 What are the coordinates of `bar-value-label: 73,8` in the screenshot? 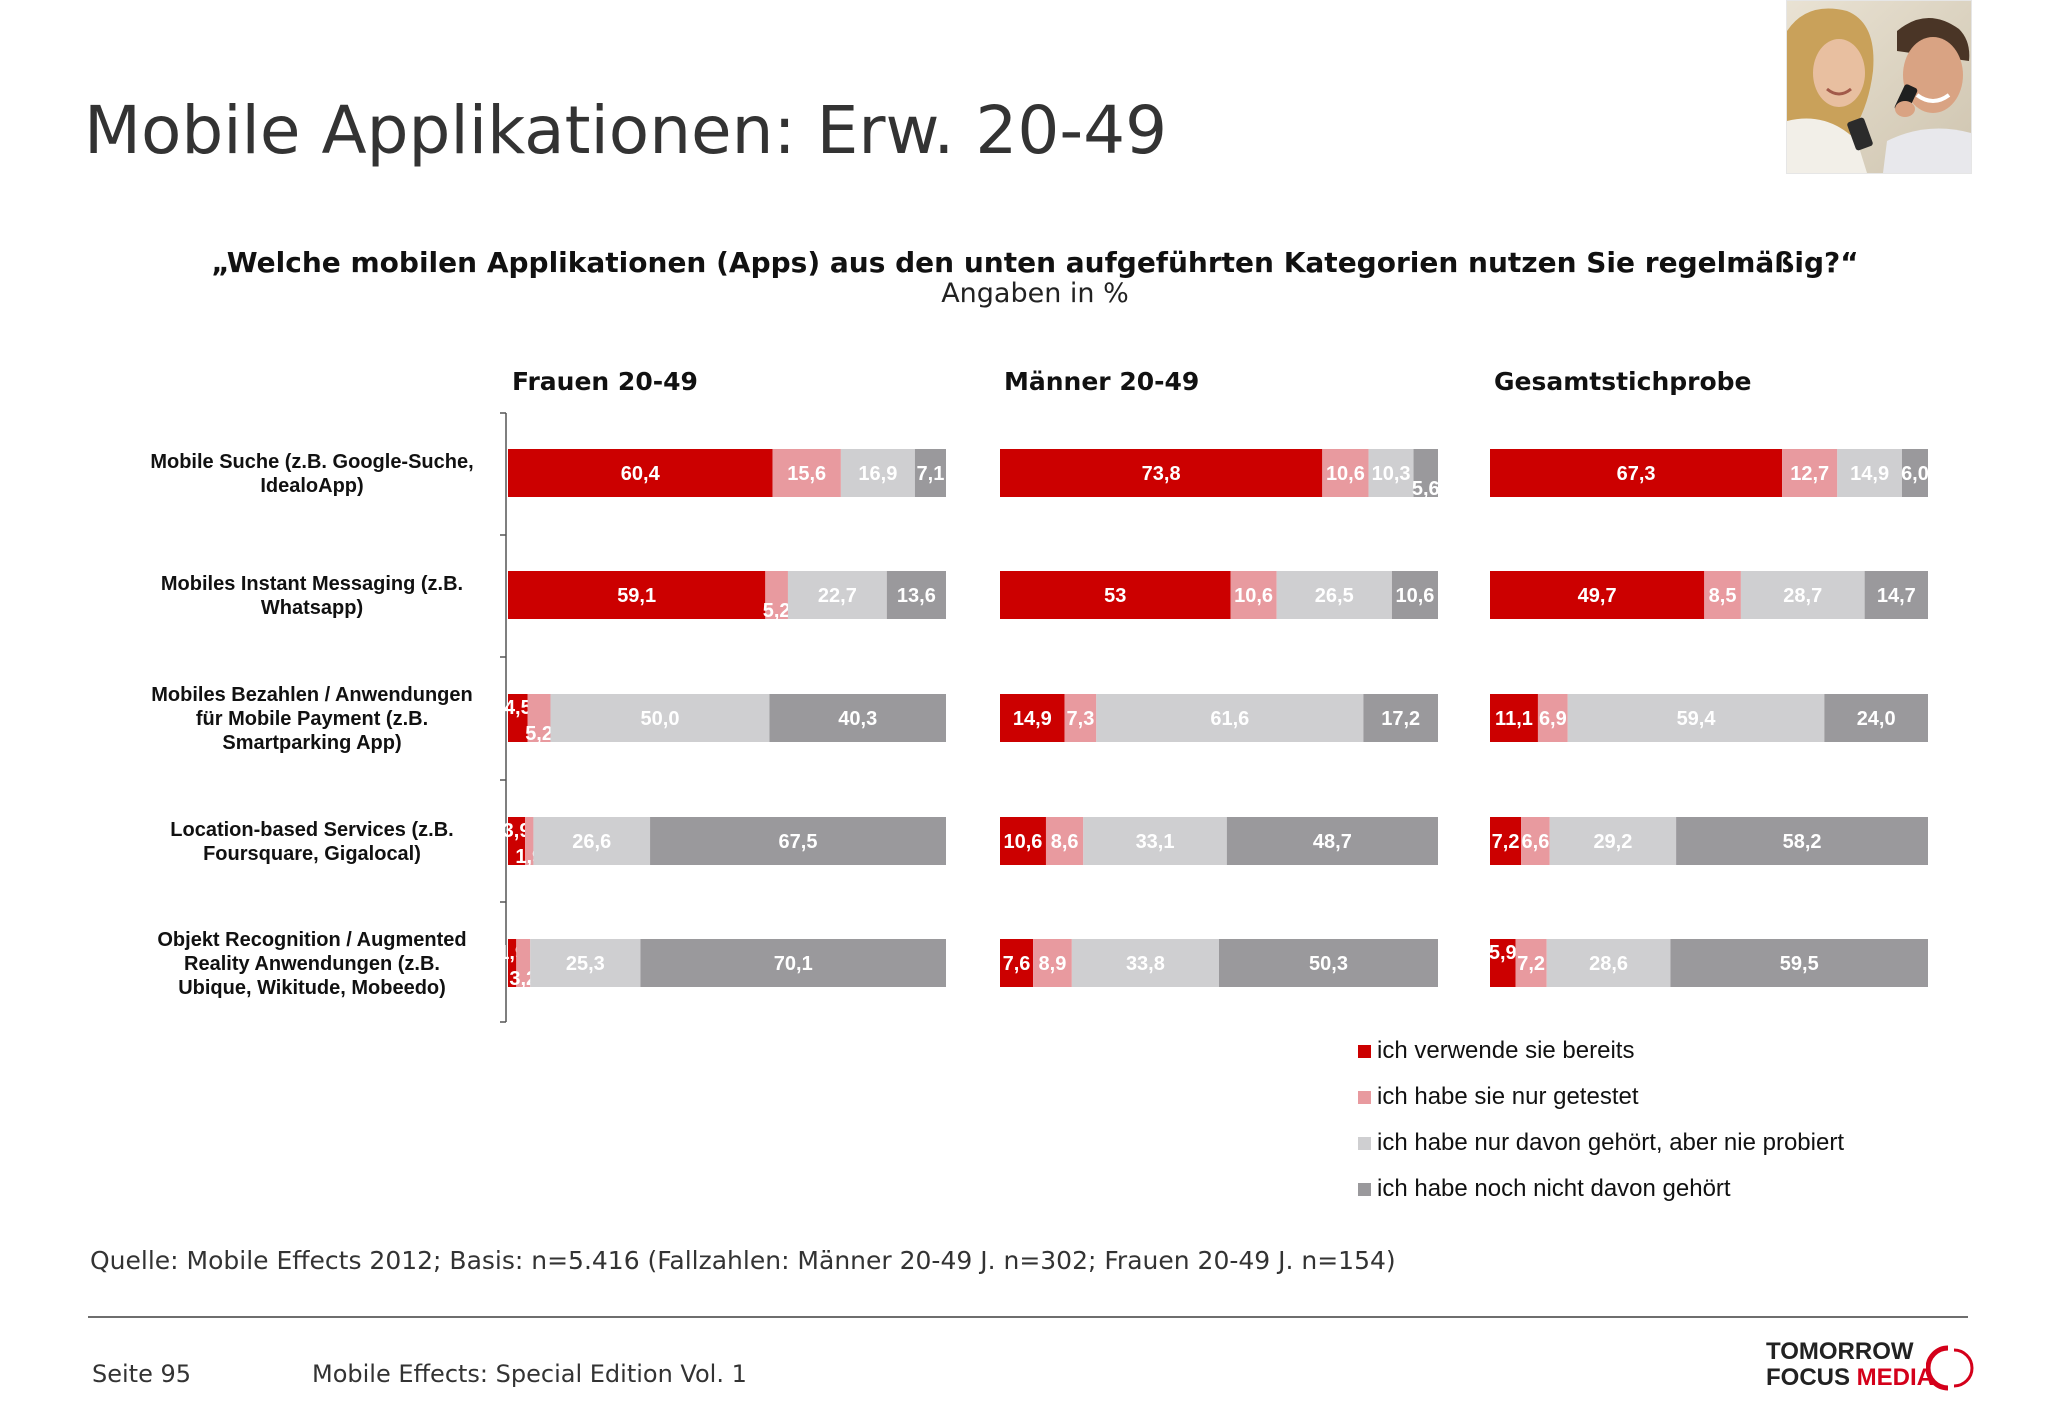 It's located at (1161, 474).